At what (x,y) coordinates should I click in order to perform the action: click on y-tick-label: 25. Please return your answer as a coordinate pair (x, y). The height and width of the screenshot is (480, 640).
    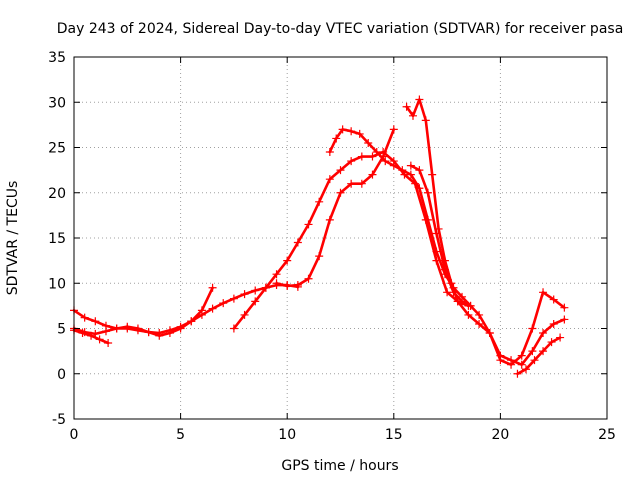
    Looking at the image, I should click on (57, 149).